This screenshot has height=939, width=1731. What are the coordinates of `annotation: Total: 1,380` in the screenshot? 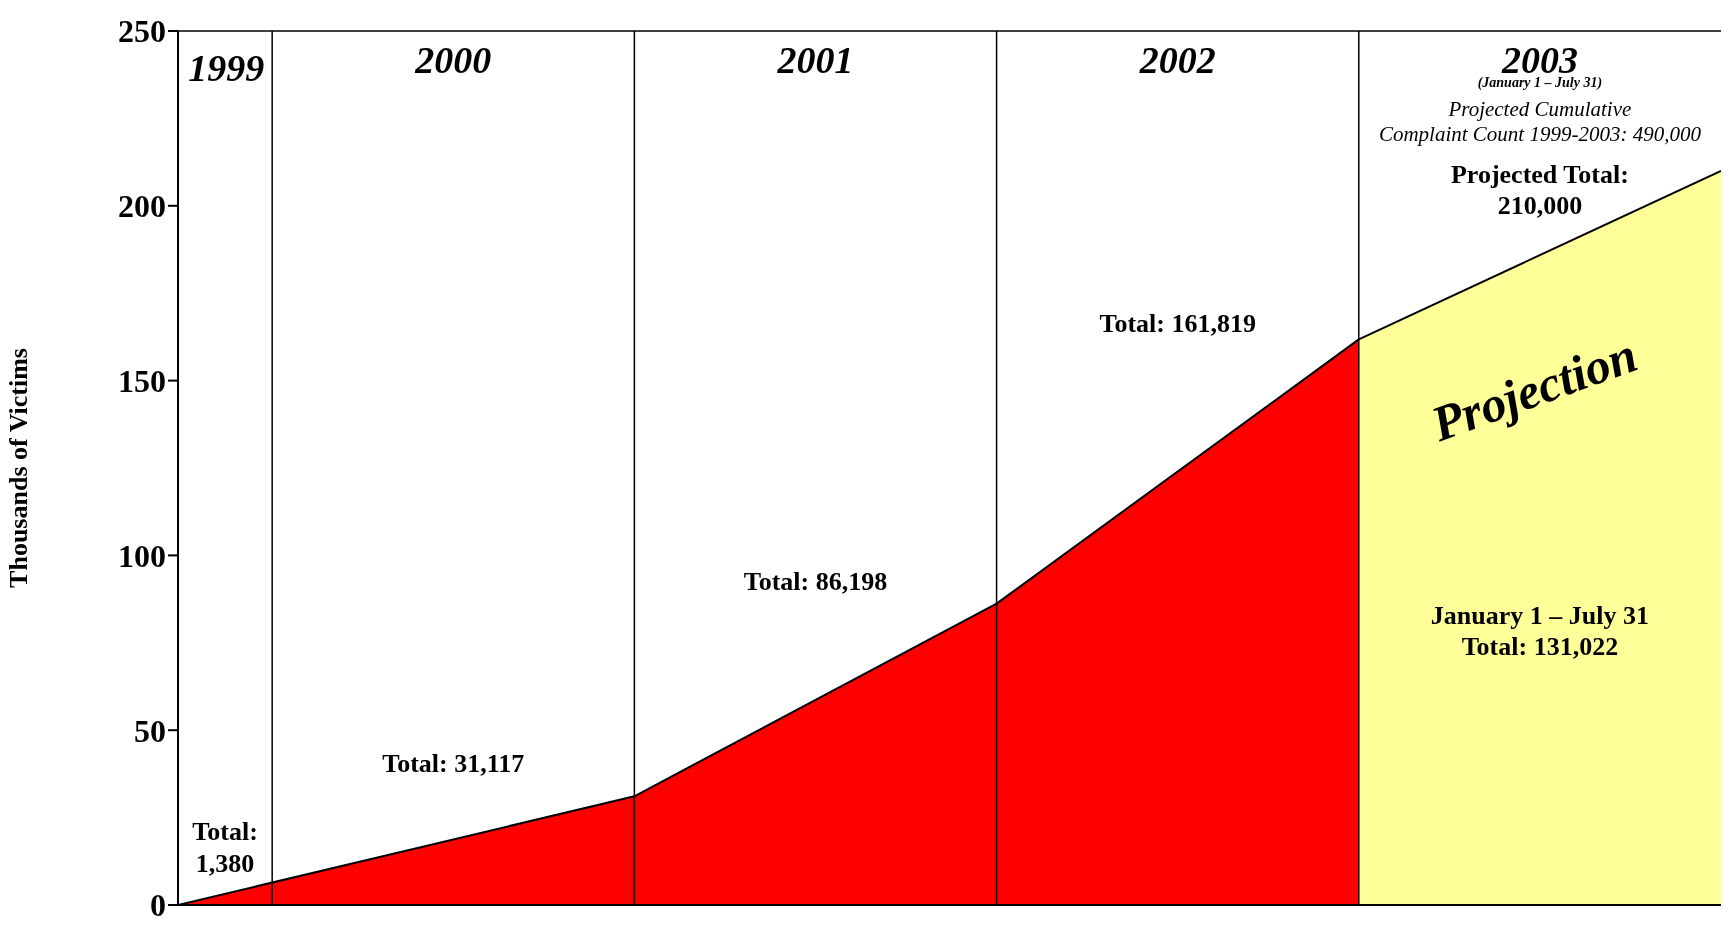 It's located at (225, 847).